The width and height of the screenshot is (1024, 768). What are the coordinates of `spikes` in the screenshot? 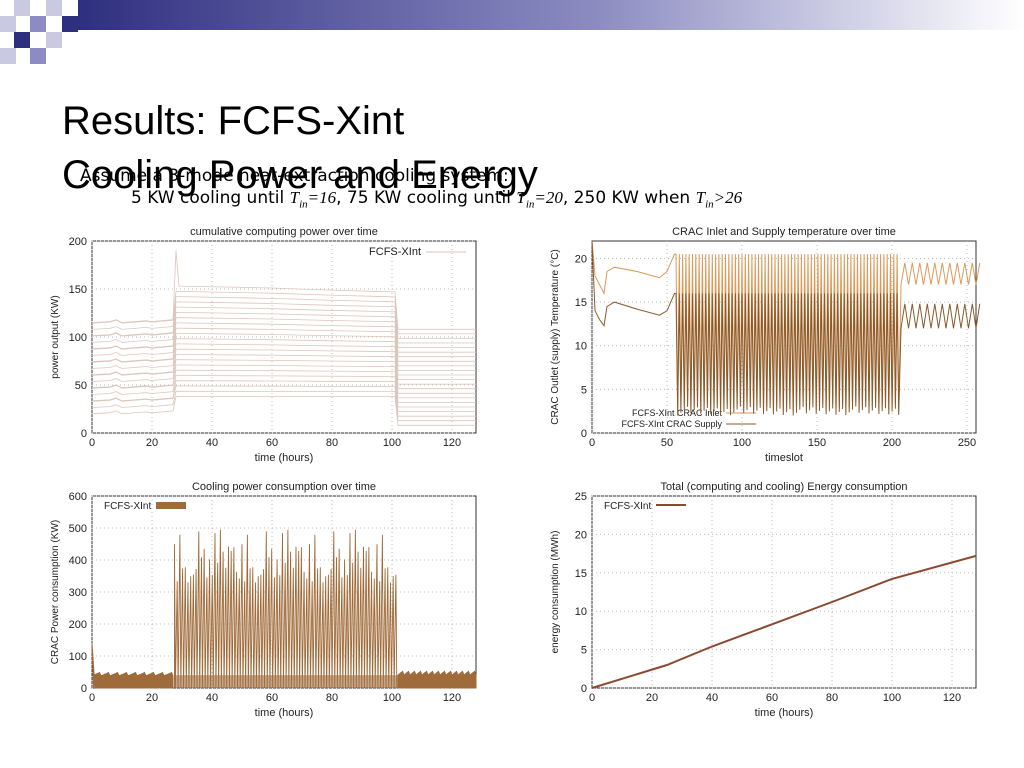 It's located at (286, 609).